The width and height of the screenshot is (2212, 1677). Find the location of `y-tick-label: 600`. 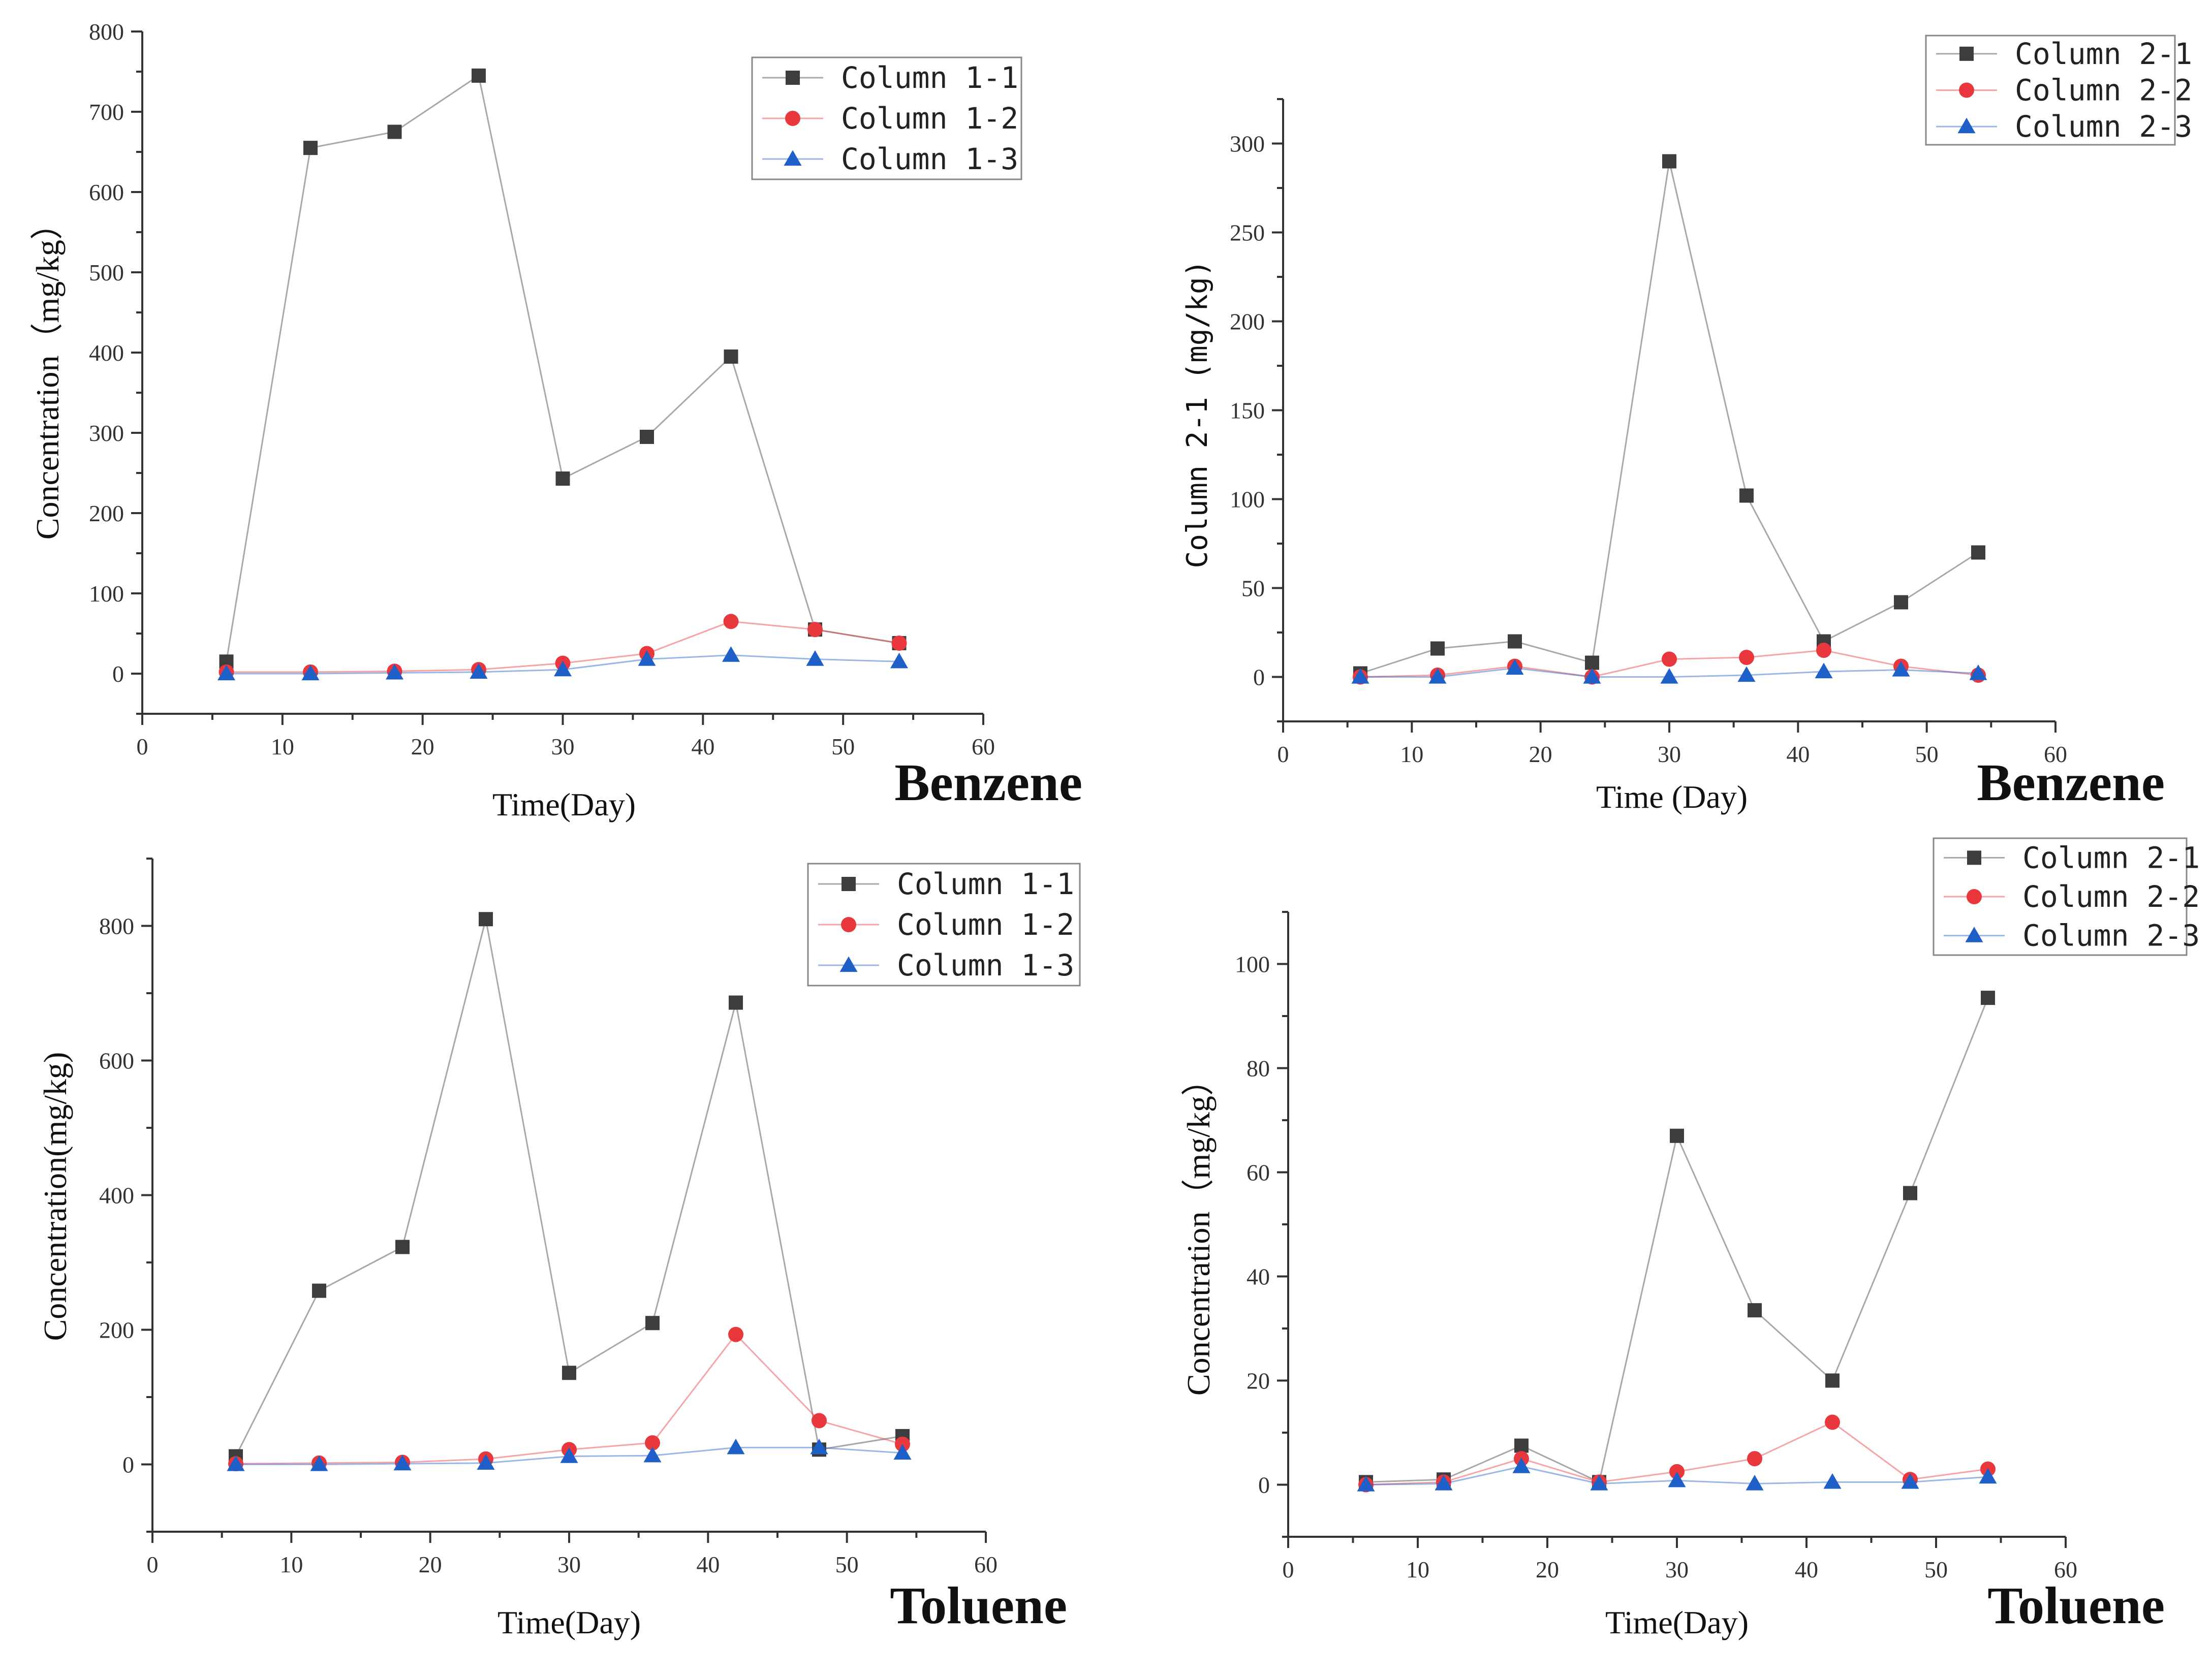

y-tick-label: 600 is located at coordinates (106, 192).